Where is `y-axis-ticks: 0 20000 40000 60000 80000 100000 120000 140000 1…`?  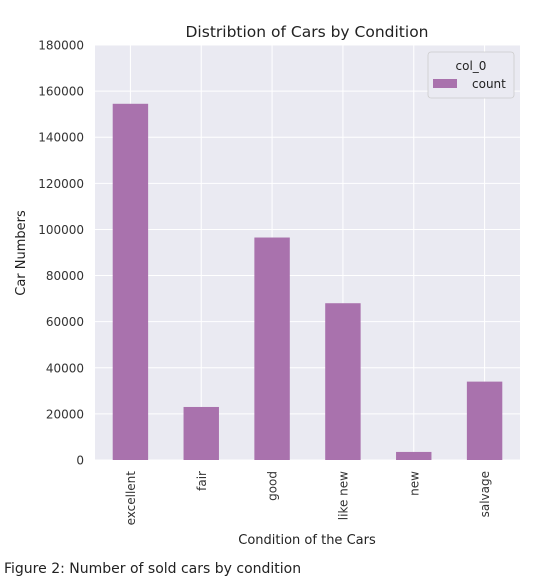
y-axis-ticks: 0 20000 40000 60000 80000 100000 120000 140000 1… is located at coordinates (61, 253).